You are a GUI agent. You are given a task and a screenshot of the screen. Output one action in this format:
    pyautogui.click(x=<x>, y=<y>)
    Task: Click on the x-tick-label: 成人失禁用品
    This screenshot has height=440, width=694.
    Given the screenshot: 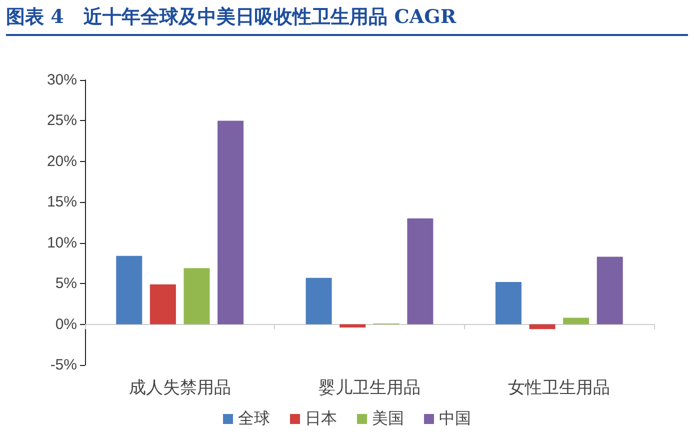 What is the action you would take?
    pyautogui.click(x=179, y=387)
    